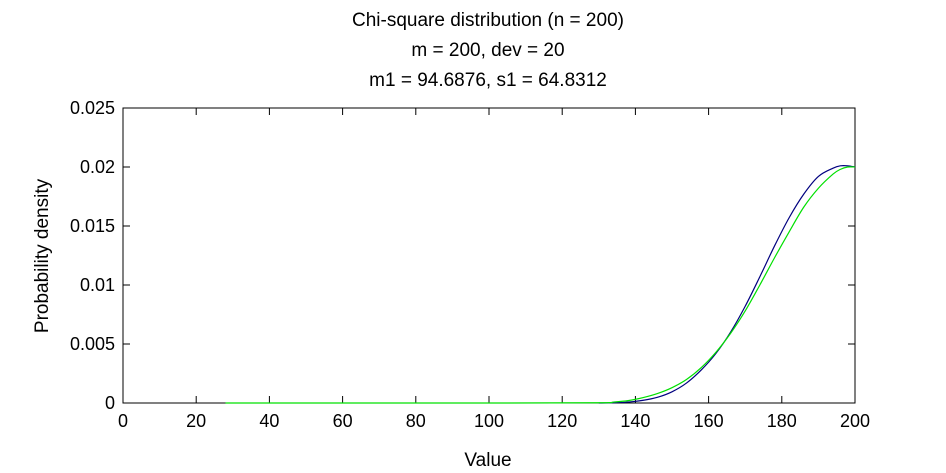 This screenshot has width=946, height=473. Describe the element at coordinates (110, 403) in the screenshot. I see `y-tick-label: 0` at that location.